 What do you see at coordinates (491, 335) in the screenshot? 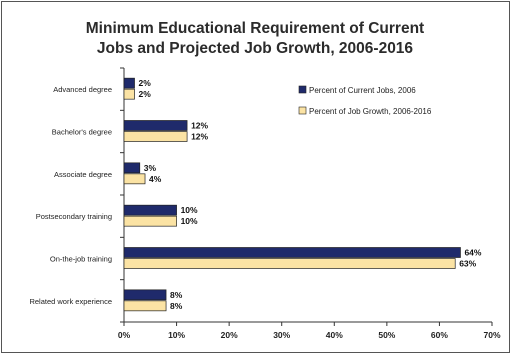
I see `x-tick-label: 70%` at bounding box center [491, 335].